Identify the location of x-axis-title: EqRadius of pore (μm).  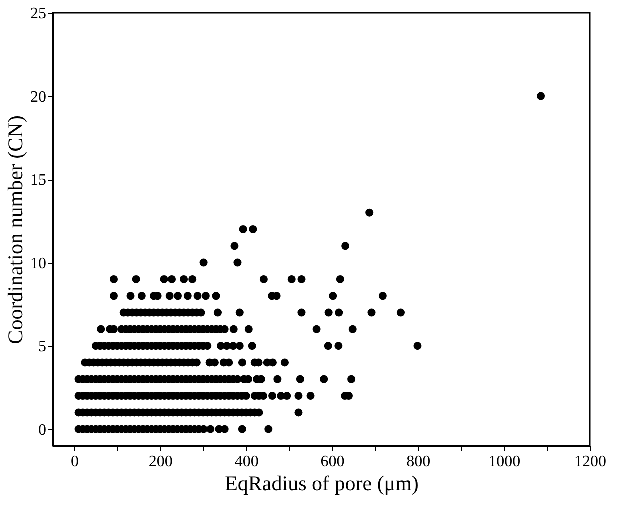
(322, 484).